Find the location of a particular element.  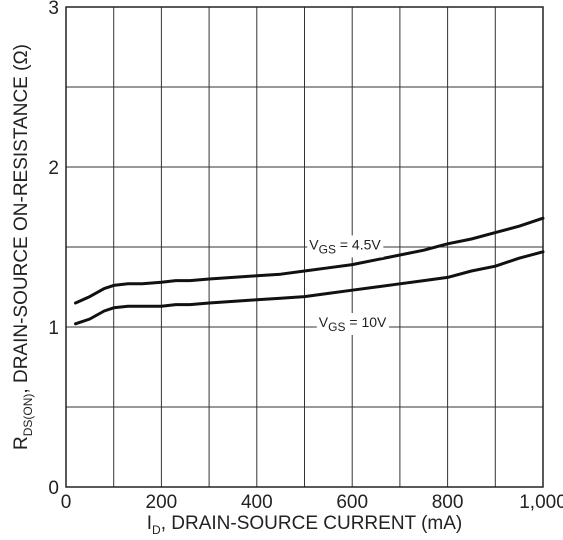

x-tick-label: 800 is located at coordinates (448, 502).